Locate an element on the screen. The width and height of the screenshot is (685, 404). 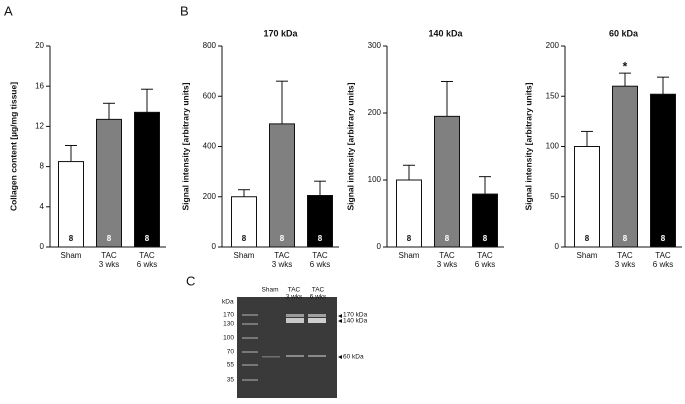
y-tick-label: 400 is located at coordinates (210, 146).